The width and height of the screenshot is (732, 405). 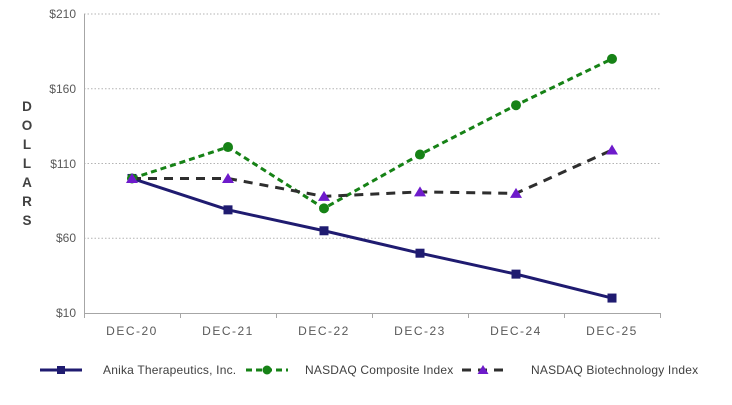 What do you see at coordinates (228, 331) in the screenshot?
I see `x-tick-label: DEC-21` at bounding box center [228, 331].